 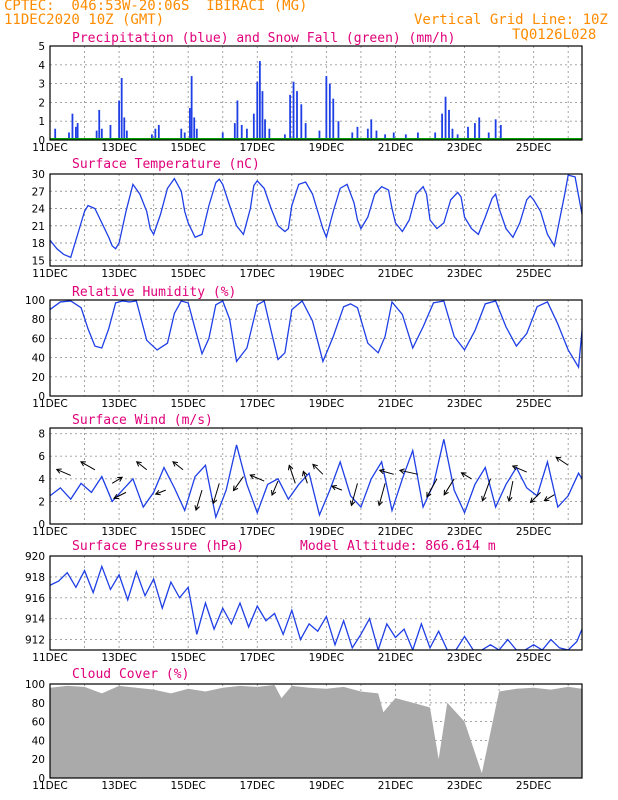 What do you see at coordinates (84, 20) in the screenshot?
I see `header-line-2: 11DEC2020 10Z (GMT)` at bounding box center [84, 20].